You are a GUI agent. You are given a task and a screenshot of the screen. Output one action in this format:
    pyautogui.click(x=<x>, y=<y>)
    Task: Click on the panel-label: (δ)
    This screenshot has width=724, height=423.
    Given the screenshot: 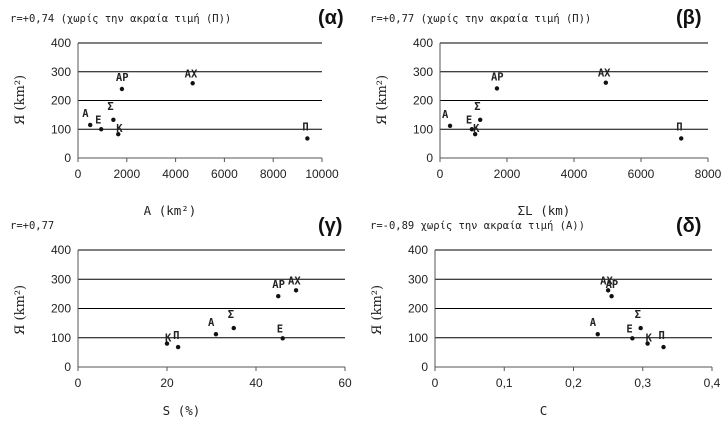 What is the action you would take?
    pyautogui.click(x=688, y=226)
    